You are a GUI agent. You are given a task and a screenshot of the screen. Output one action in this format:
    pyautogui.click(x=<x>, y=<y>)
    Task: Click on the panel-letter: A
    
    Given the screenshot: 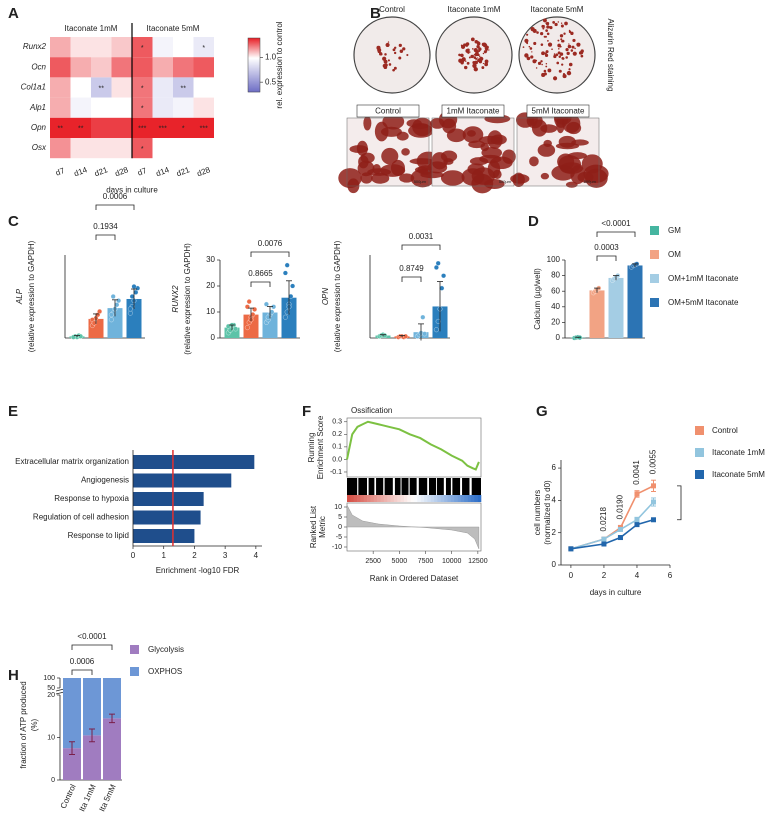 What is the action you would take?
    pyautogui.click(x=13, y=13)
    